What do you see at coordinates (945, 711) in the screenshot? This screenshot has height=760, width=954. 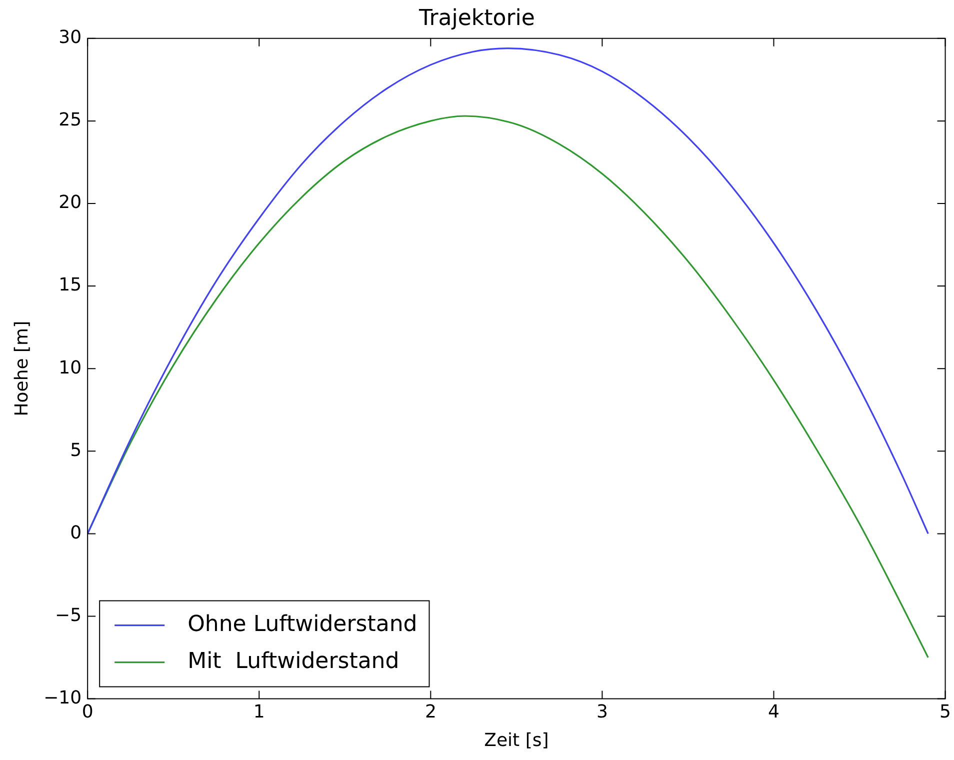 I see `x-tick-label: 5` at bounding box center [945, 711].